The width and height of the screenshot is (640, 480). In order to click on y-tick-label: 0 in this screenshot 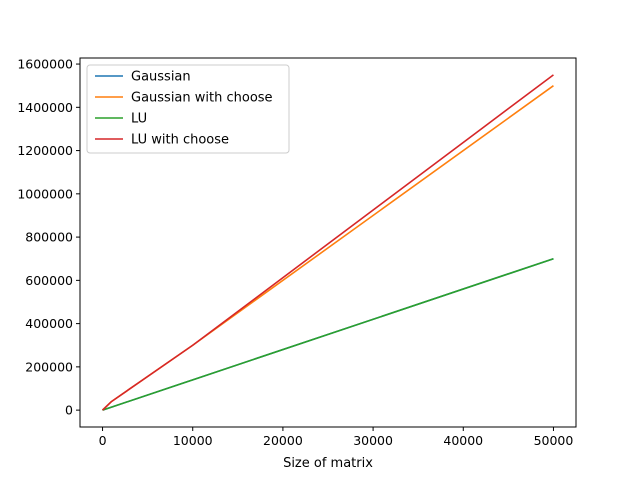, I will do `click(69, 410)`.